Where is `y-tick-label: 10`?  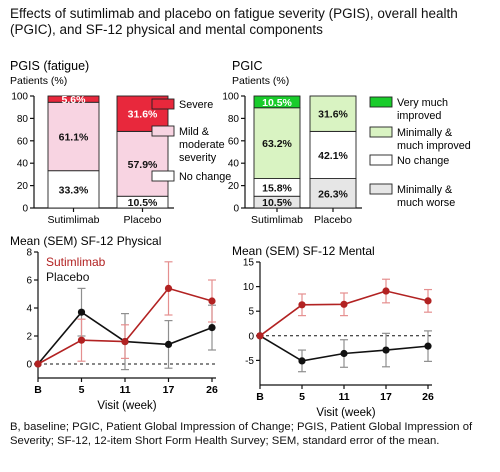 y-tick-label: 10 is located at coordinates (249, 287).